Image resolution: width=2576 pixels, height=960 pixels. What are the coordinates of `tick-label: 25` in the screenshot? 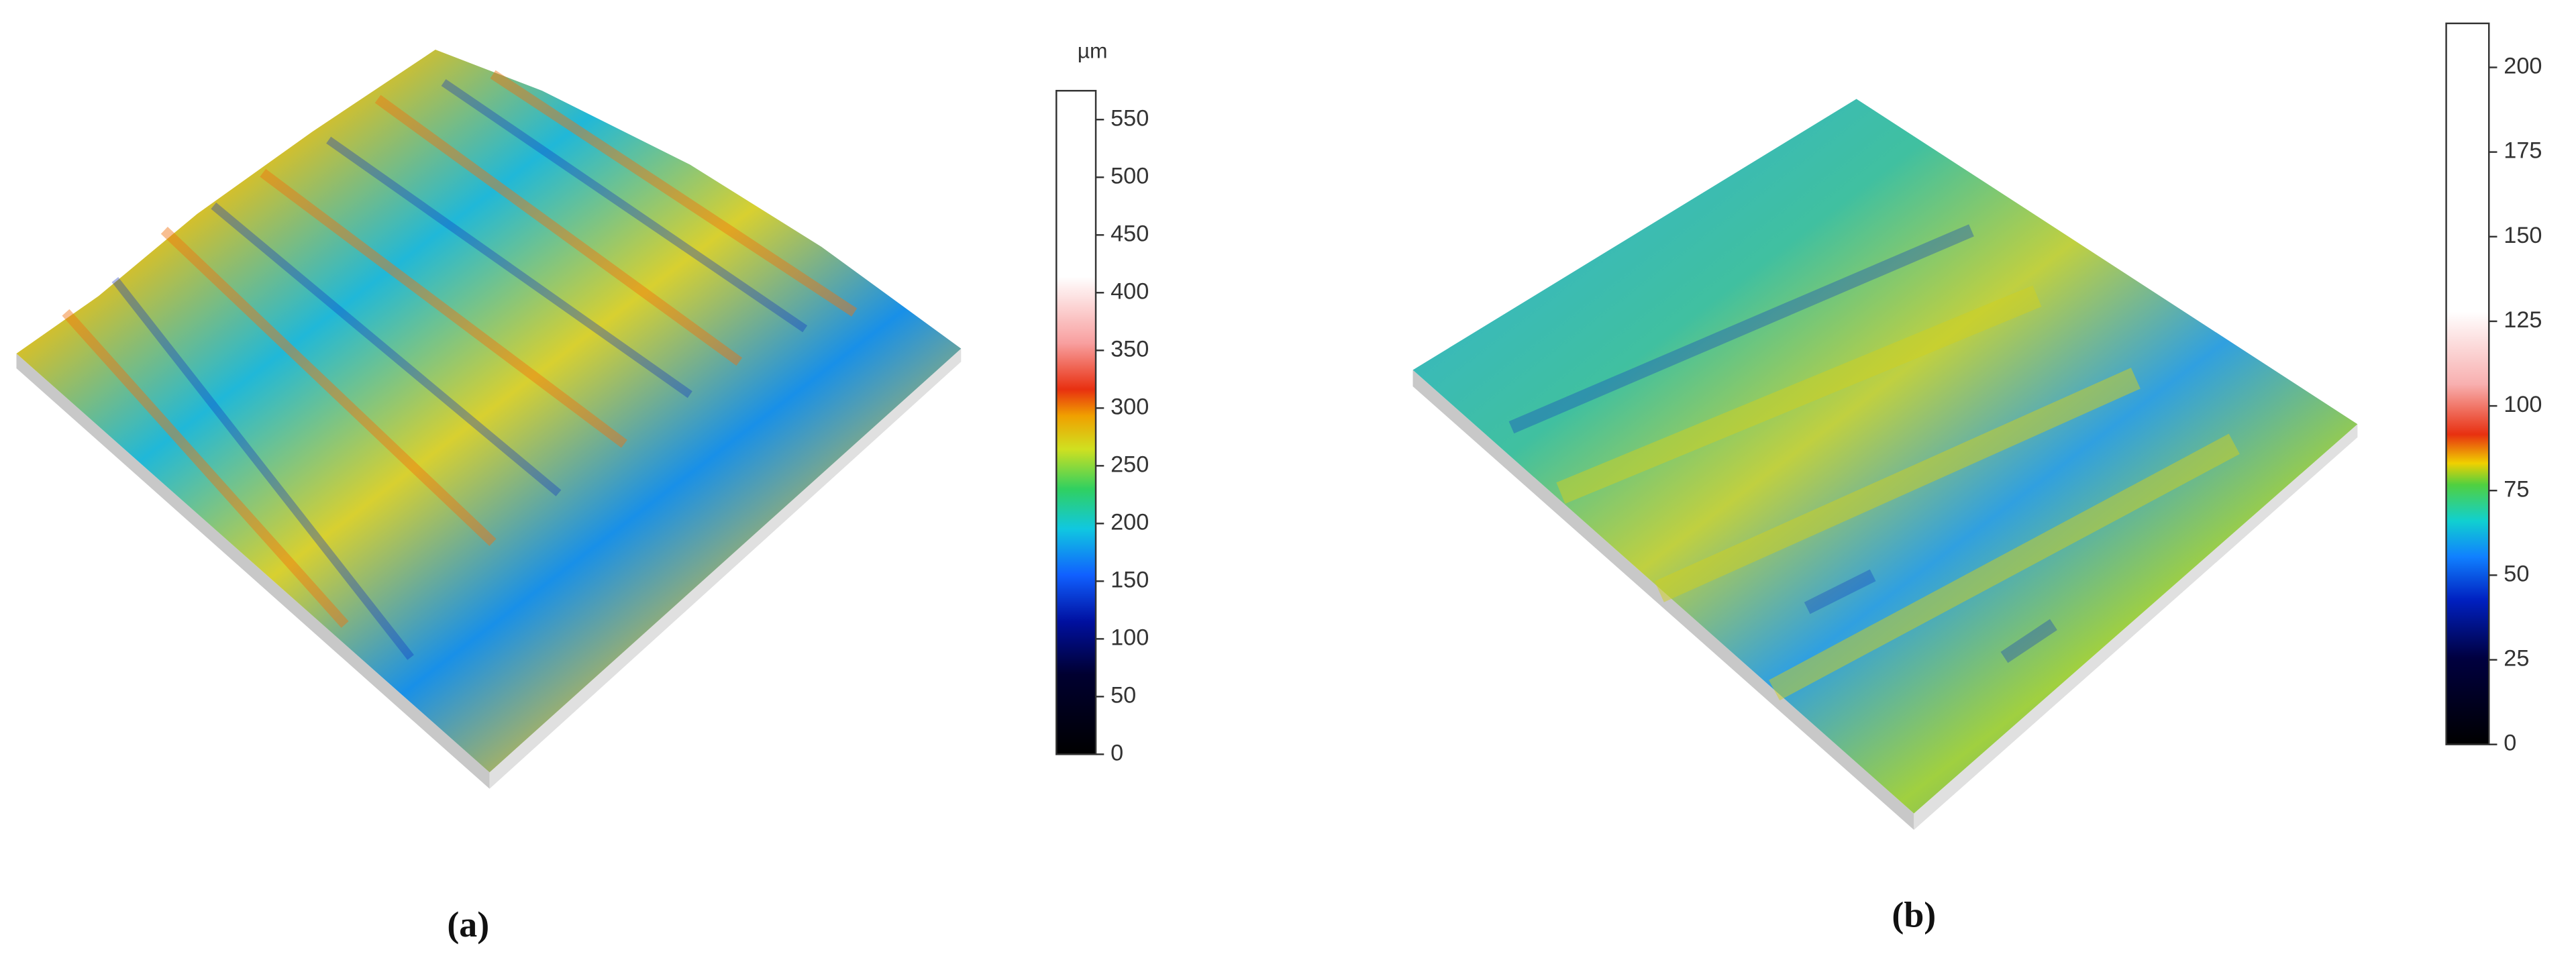 It's located at (2516, 659).